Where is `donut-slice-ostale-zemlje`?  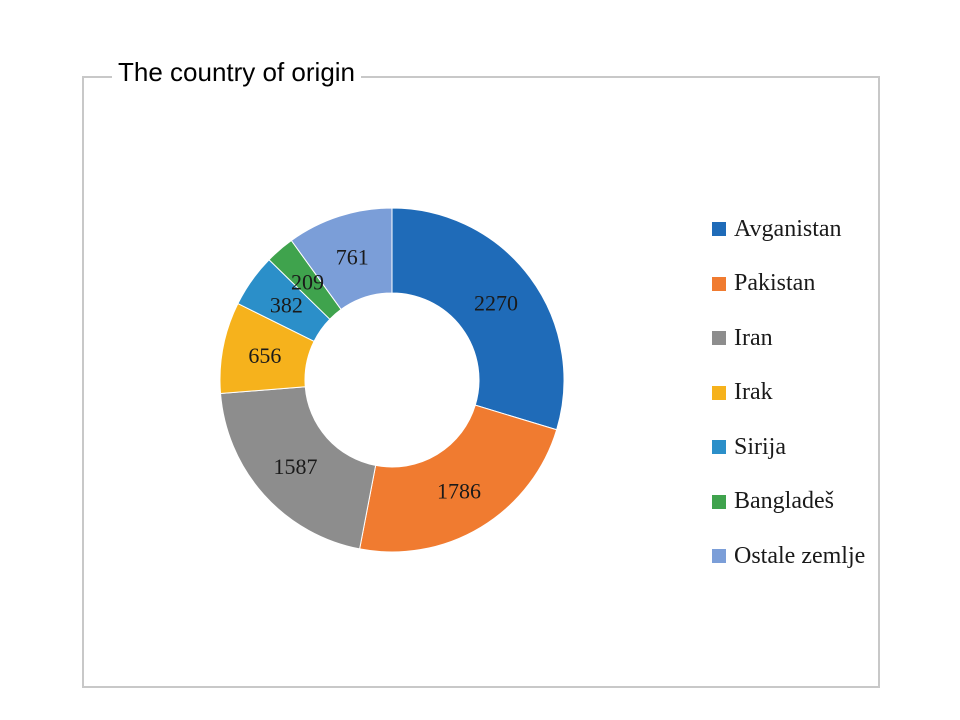
donut-slice-ostale-zemlje is located at coordinates (341, 259).